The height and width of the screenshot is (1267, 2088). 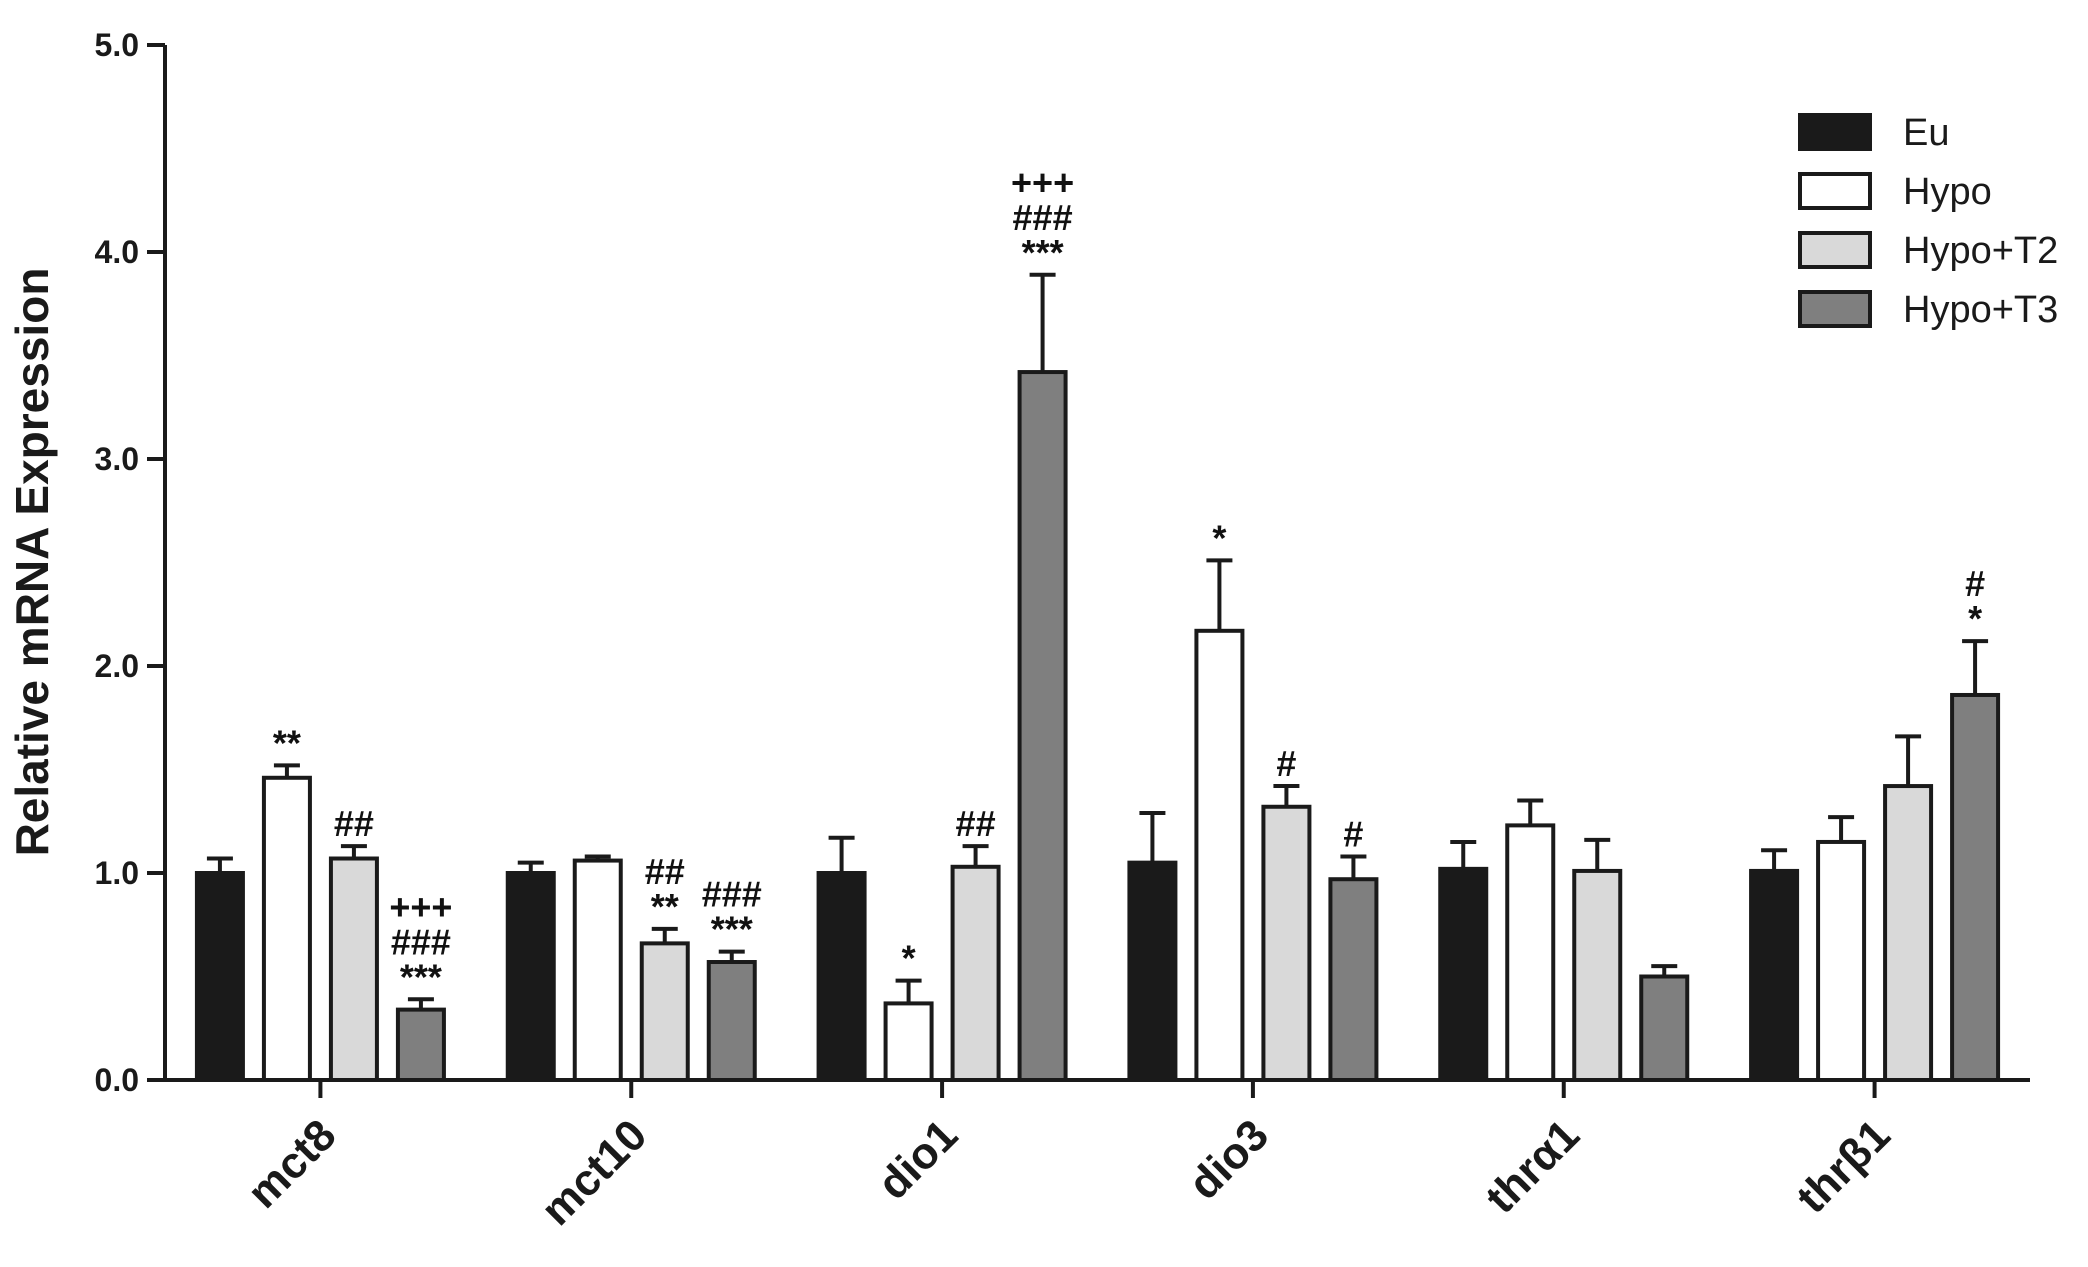 What do you see at coordinates (918, 1159) in the screenshot?
I see `category-label-2: dio1` at bounding box center [918, 1159].